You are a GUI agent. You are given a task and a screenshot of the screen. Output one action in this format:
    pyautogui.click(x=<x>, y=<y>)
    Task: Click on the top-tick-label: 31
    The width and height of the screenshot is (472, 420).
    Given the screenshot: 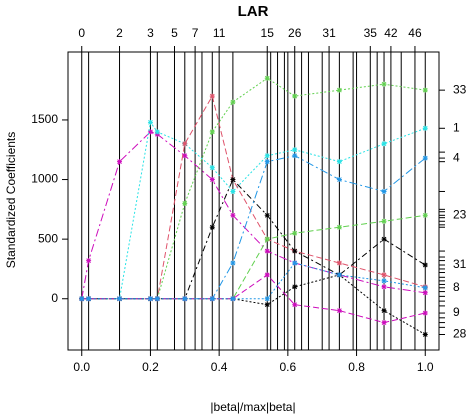 What is the action you would take?
    pyautogui.click(x=329, y=33)
    